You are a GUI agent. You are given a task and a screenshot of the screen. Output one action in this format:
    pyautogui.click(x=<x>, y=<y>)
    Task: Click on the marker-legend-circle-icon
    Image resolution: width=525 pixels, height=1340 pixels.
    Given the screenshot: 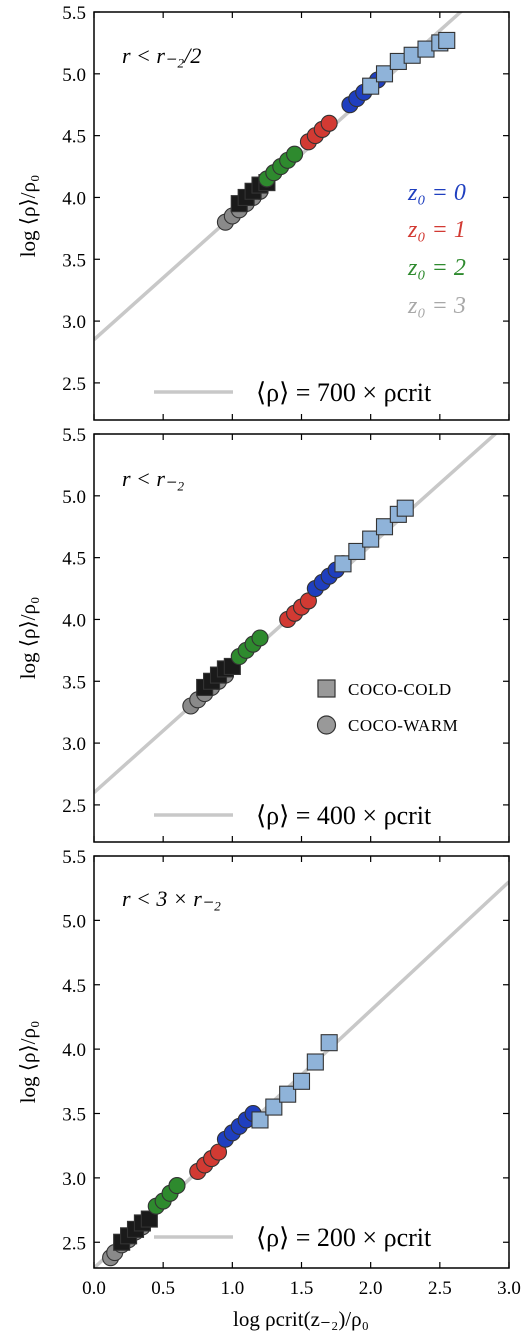 What is the action you would take?
    pyautogui.click(x=326, y=725)
    